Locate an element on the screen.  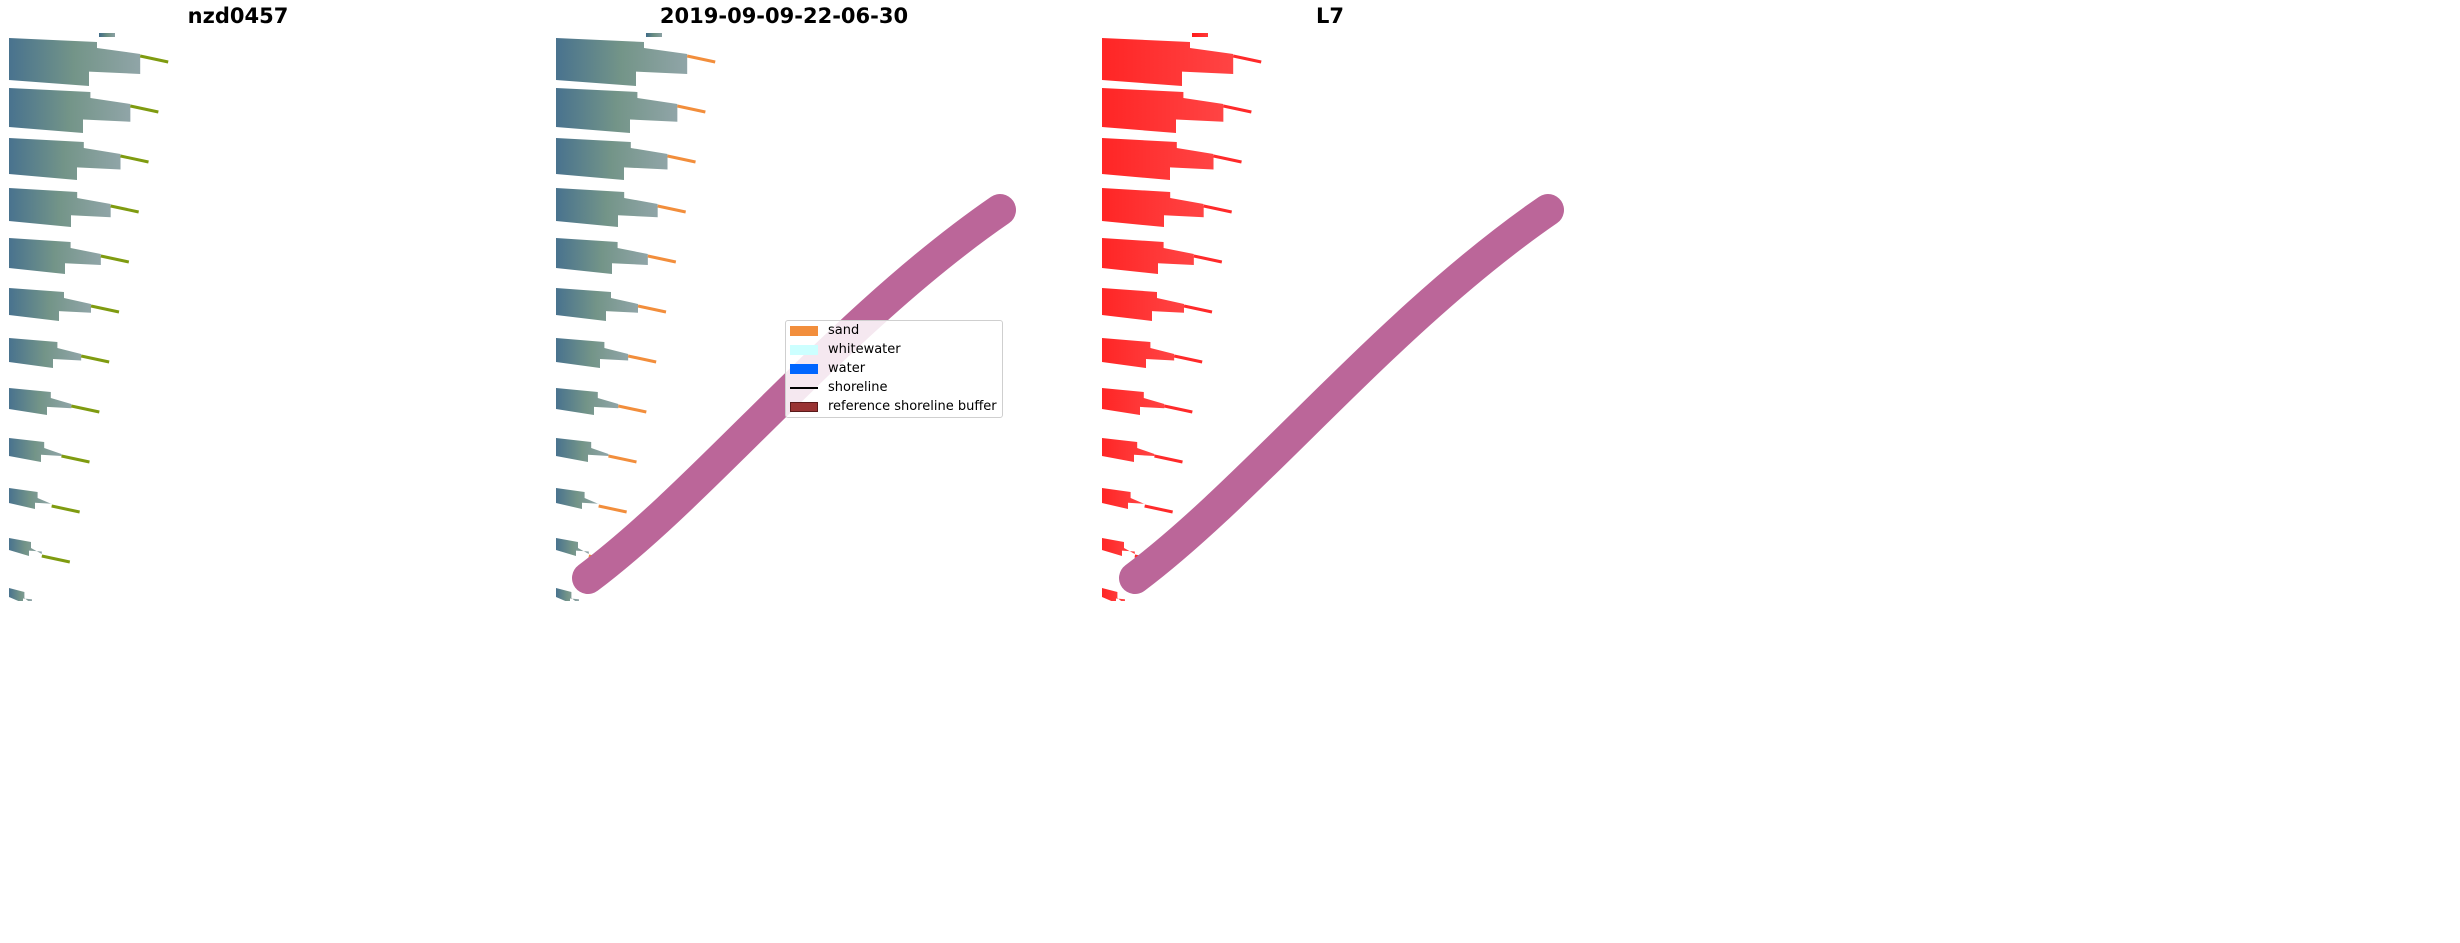
panel-title-middle: 2019-09-09-22-06-30 is located at coordinates (784, 16).